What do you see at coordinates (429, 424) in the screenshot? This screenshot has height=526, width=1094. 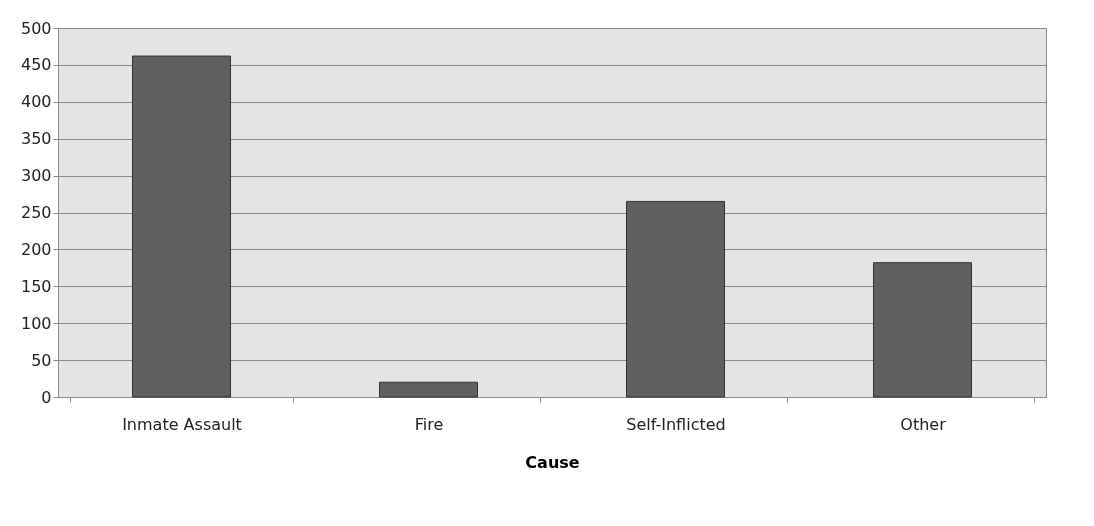 I see `x-tick-label: Fire` at bounding box center [429, 424].